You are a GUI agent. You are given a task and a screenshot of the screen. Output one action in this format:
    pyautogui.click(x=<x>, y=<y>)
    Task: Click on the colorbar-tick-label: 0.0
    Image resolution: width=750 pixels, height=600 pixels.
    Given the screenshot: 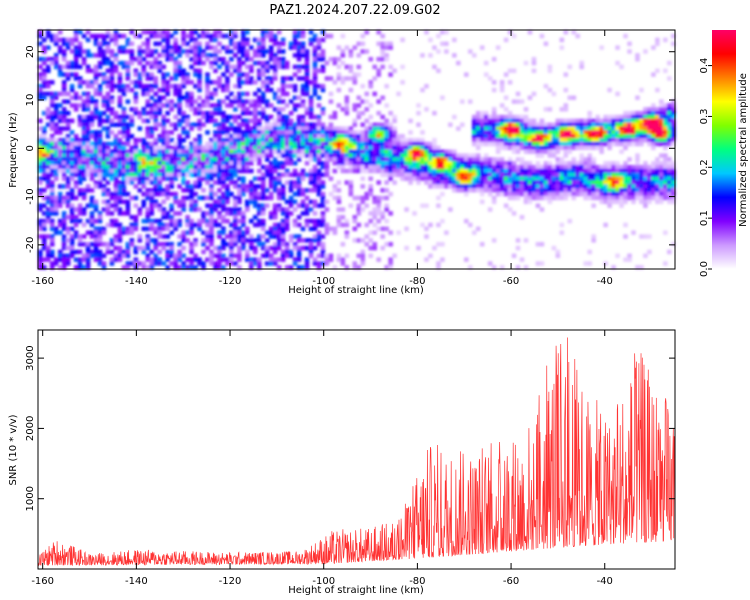 What is the action you would take?
    pyautogui.click(x=704, y=269)
    